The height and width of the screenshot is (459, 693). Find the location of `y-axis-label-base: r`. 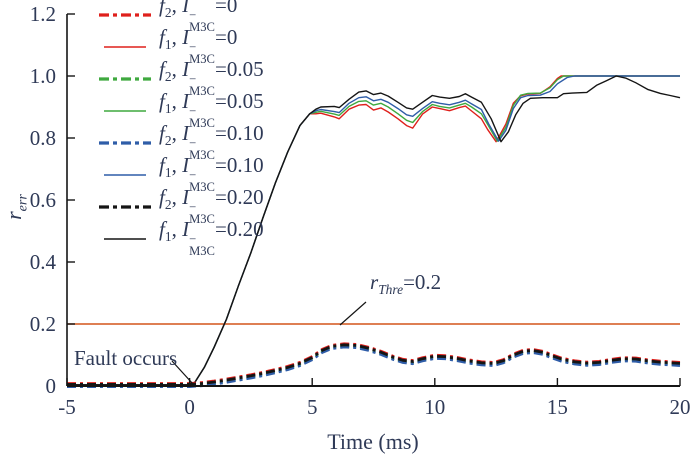

y-axis-label-base: r is located at coordinates (13, 215).